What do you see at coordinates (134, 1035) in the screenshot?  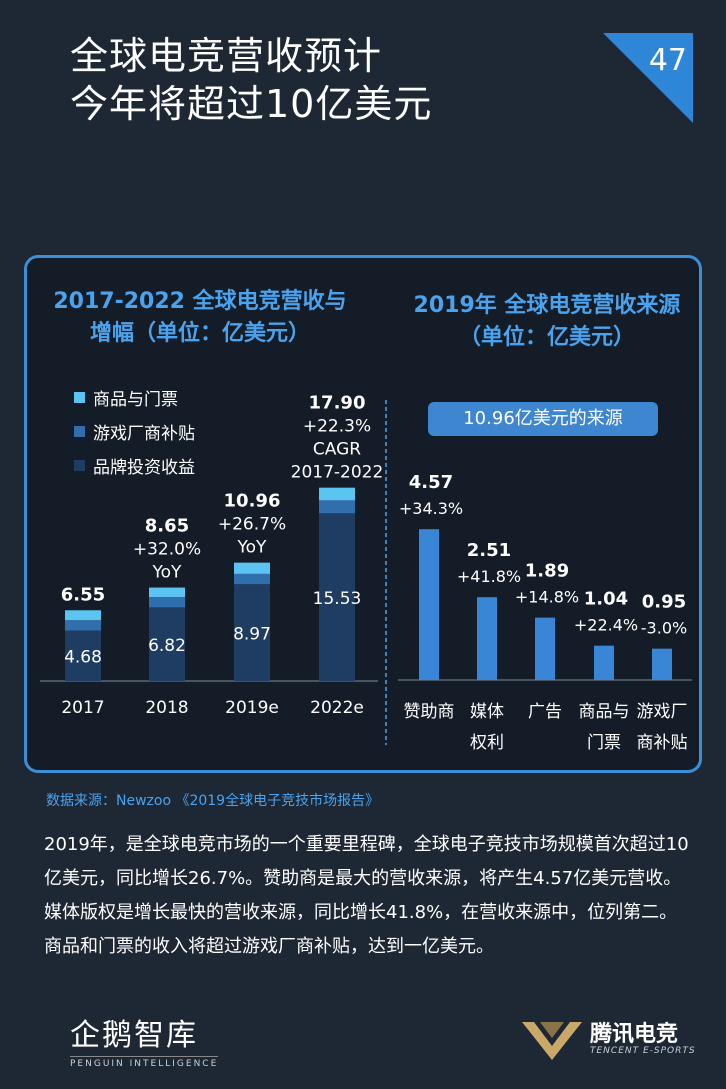 I see `logo-left-main: 企鹅智库` at bounding box center [134, 1035].